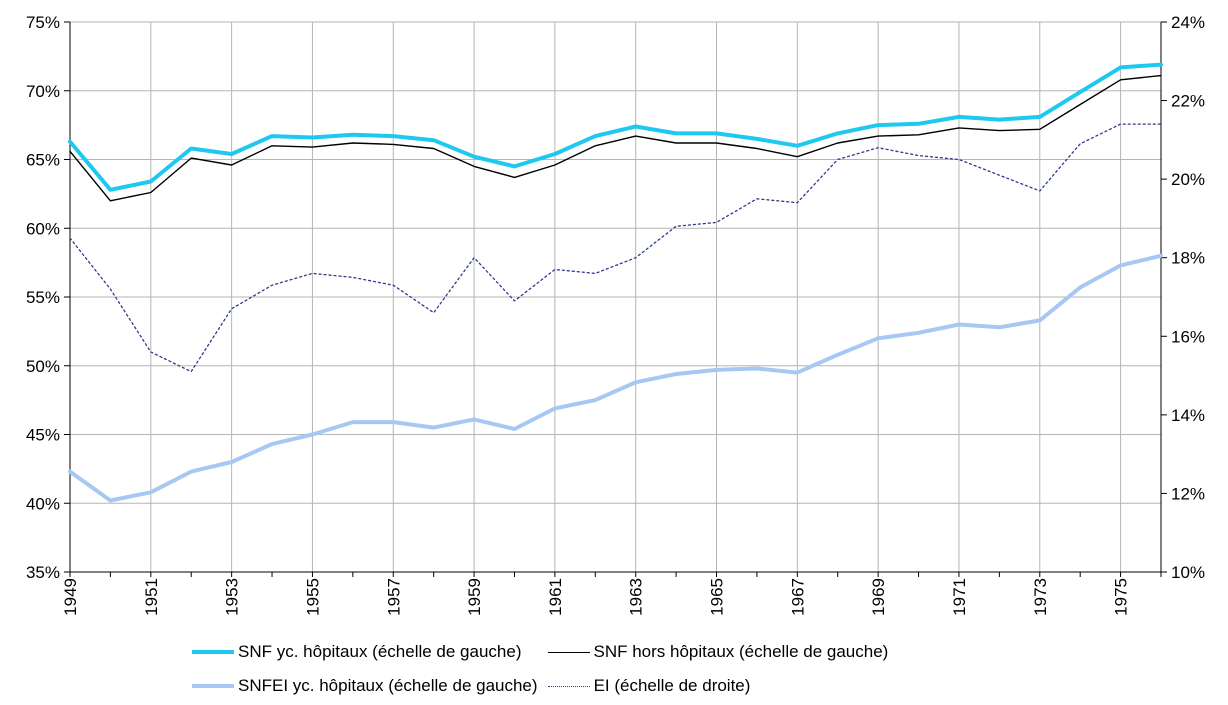 This screenshot has width=1228, height=705. What do you see at coordinates (1188, 101) in the screenshot?
I see `y-right-tick-label: 22%` at bounding box center [1188, 101].